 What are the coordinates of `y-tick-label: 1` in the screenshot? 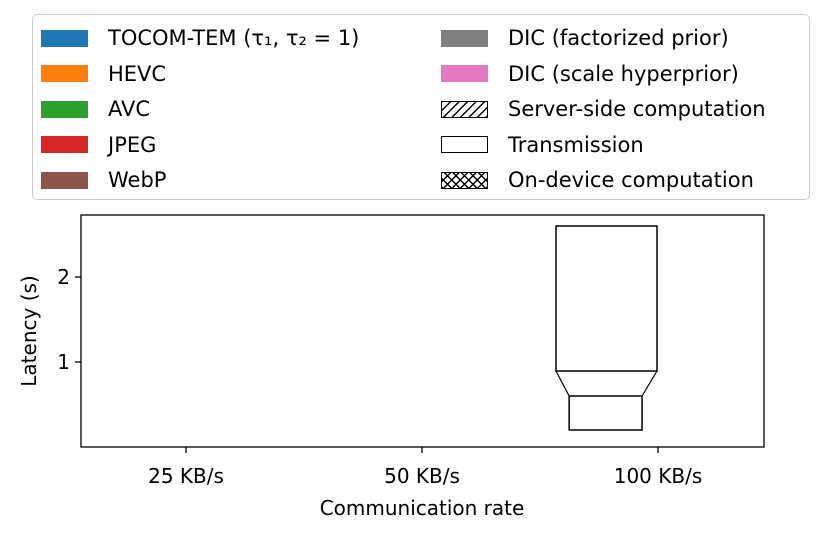 It's located at (63, 362).